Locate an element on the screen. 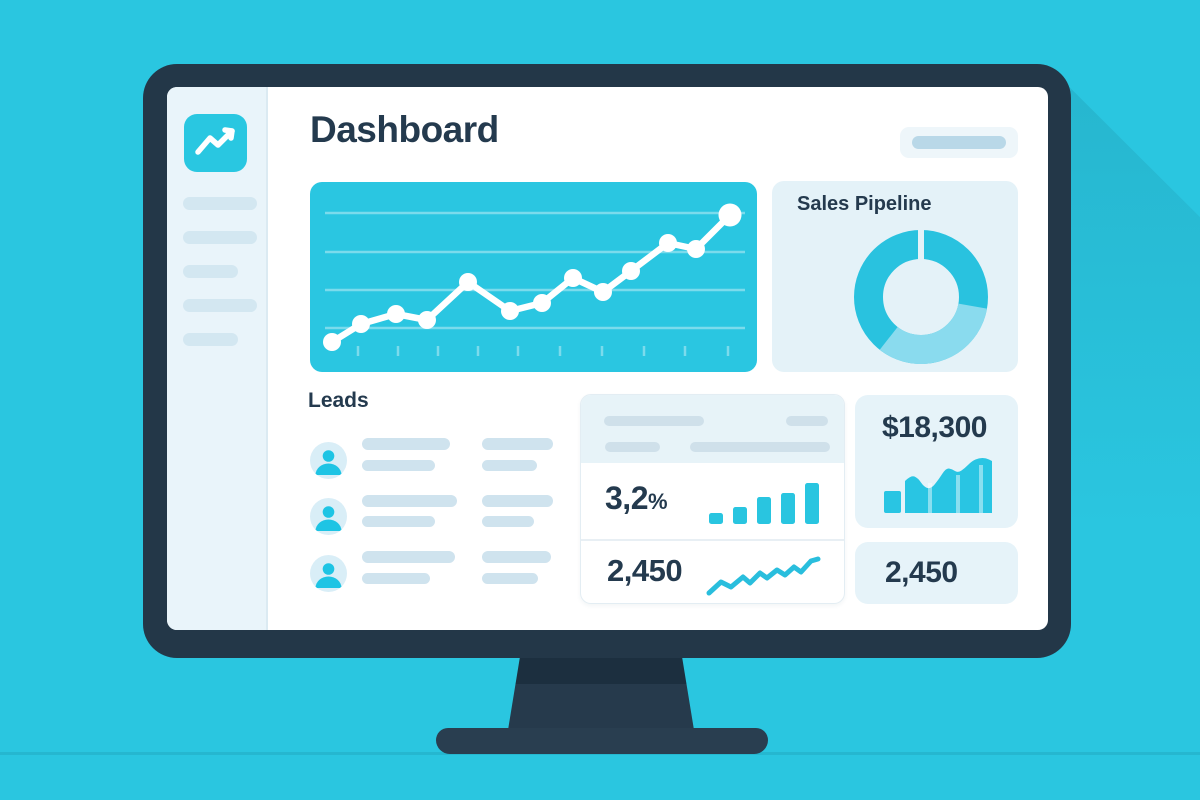 This screenshot has height=800, width=1200. conversion-rate-unit: % is located at coordinates (657, 501).